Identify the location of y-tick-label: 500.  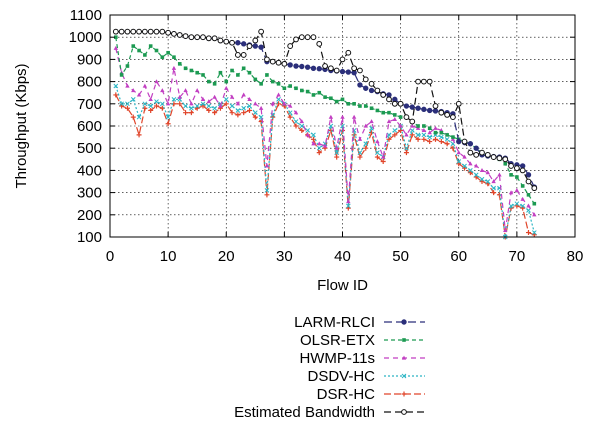
(89, 148).